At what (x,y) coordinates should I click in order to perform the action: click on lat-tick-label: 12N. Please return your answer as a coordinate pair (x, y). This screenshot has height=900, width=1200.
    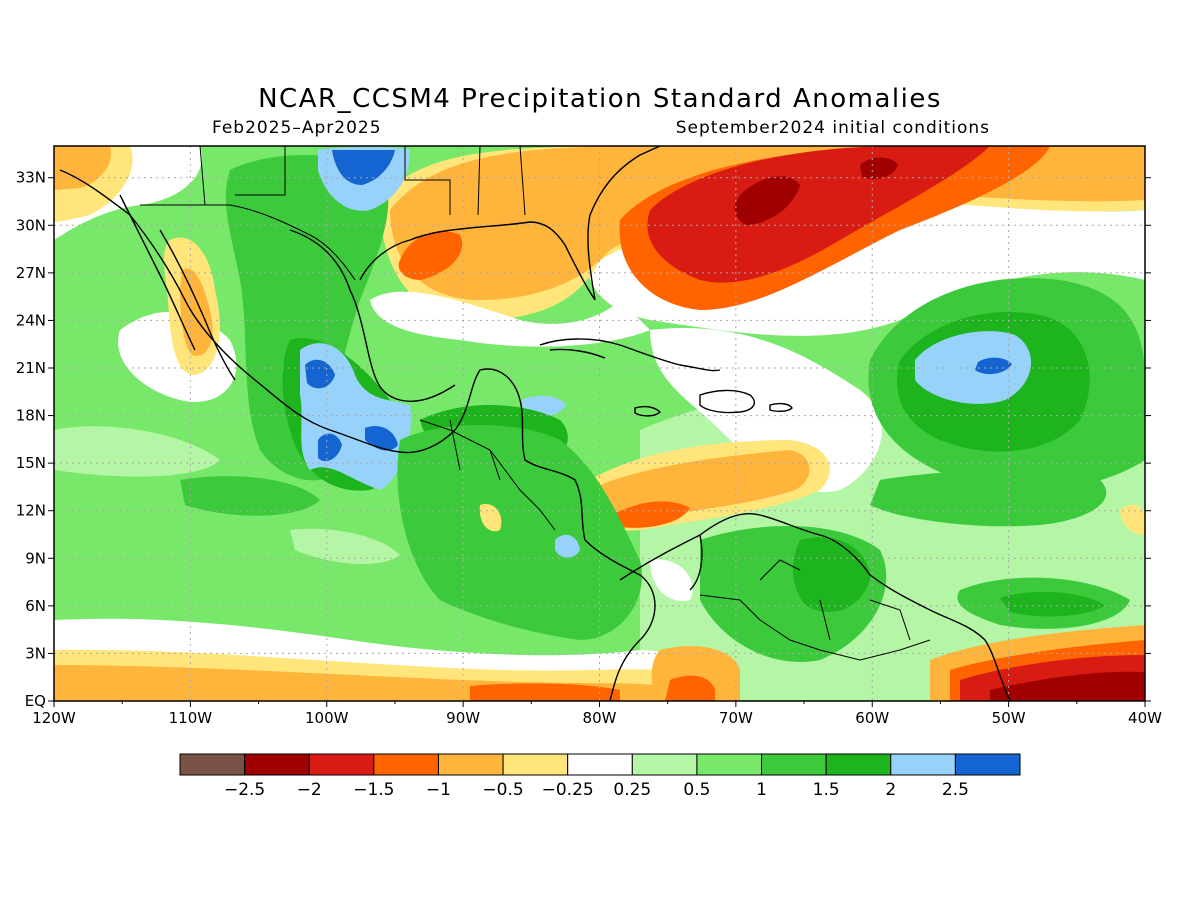
    Looking at the image, I should click on (31, 511).